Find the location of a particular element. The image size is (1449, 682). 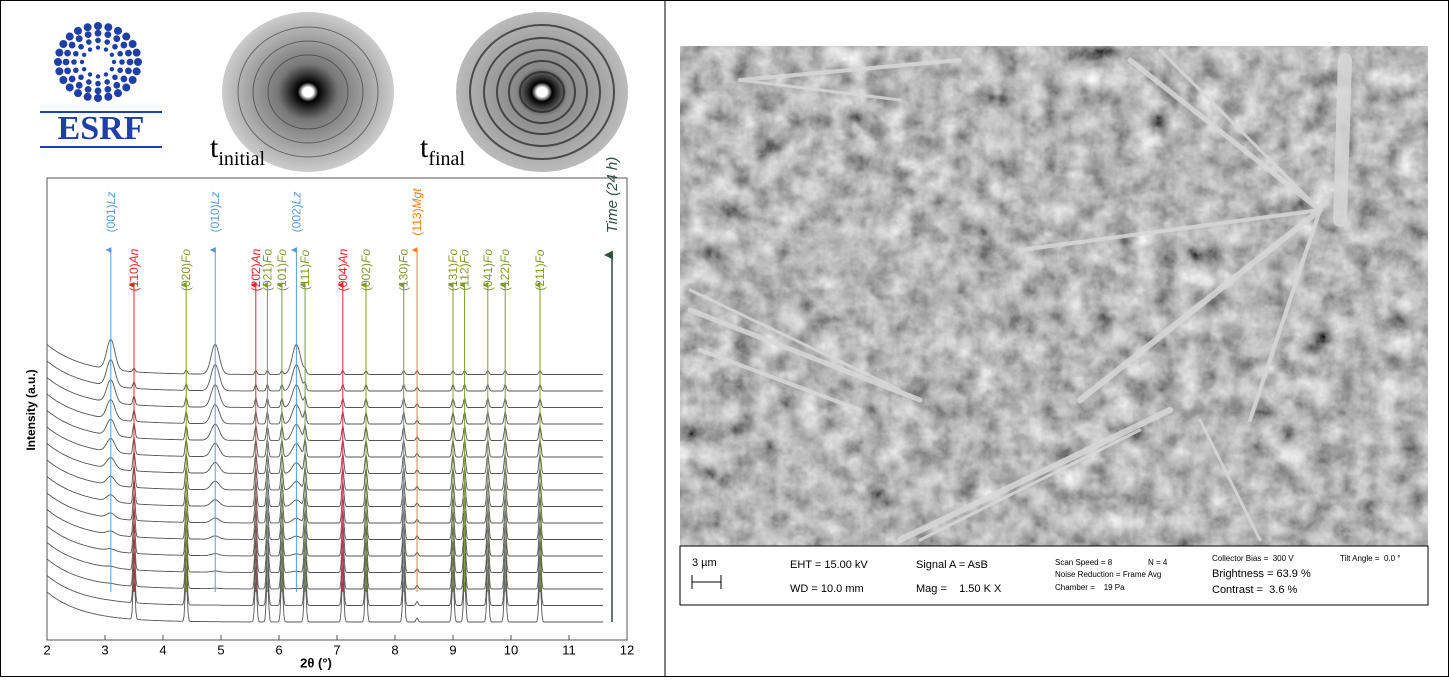

hkl: (211) is located at coordinates (540, 276).